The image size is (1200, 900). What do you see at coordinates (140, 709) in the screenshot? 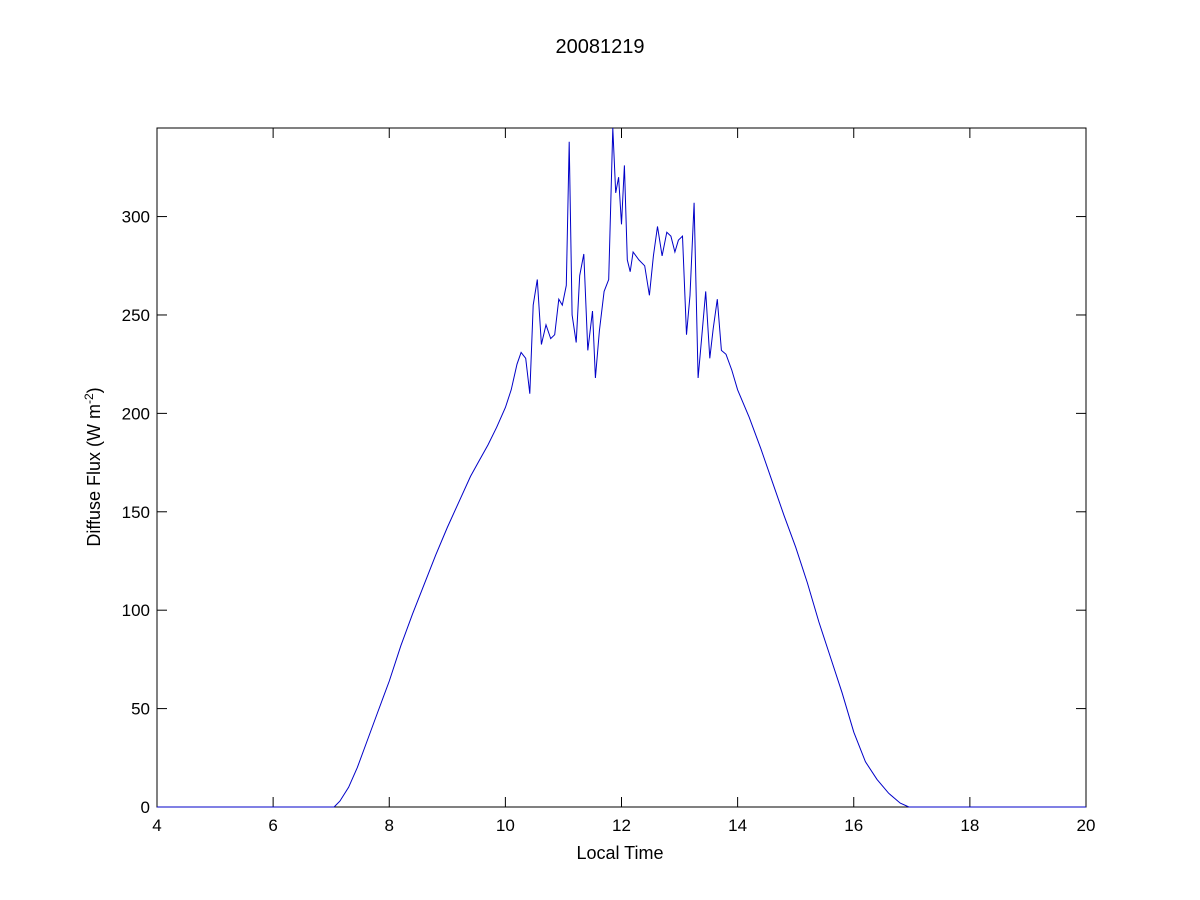
I see `y-tick-label: 50` at bounding box center [140, 709].